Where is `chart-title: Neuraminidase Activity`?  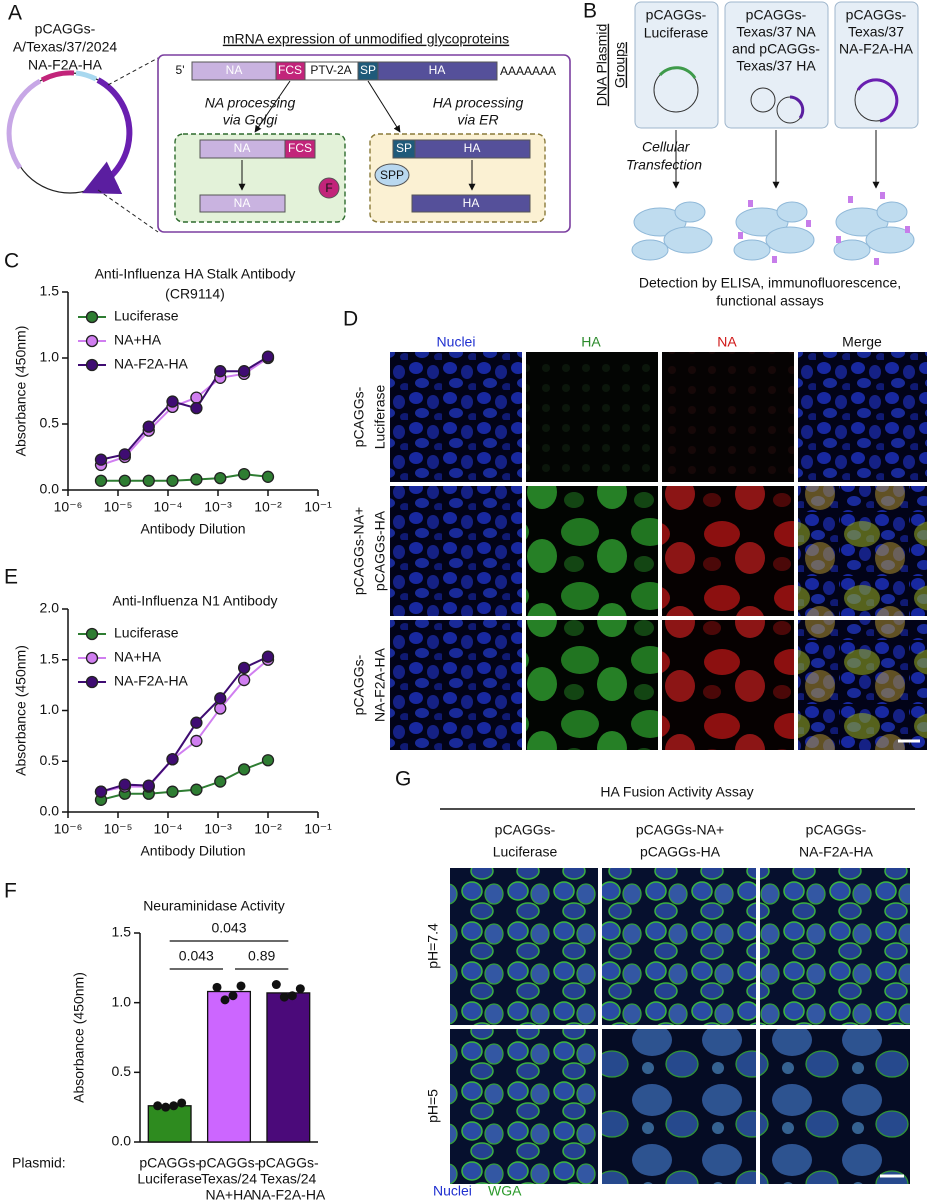 chart-title: Neuraminidase Activity is located at coordinates (214, 906).